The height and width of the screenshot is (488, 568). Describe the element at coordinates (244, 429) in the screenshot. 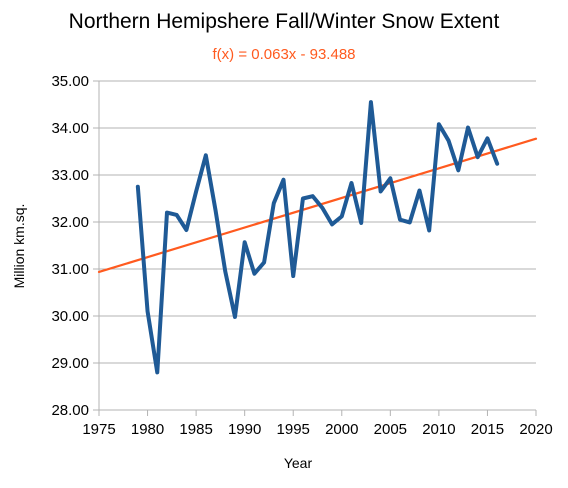

I see `x-tick-label: 1990` at that location.